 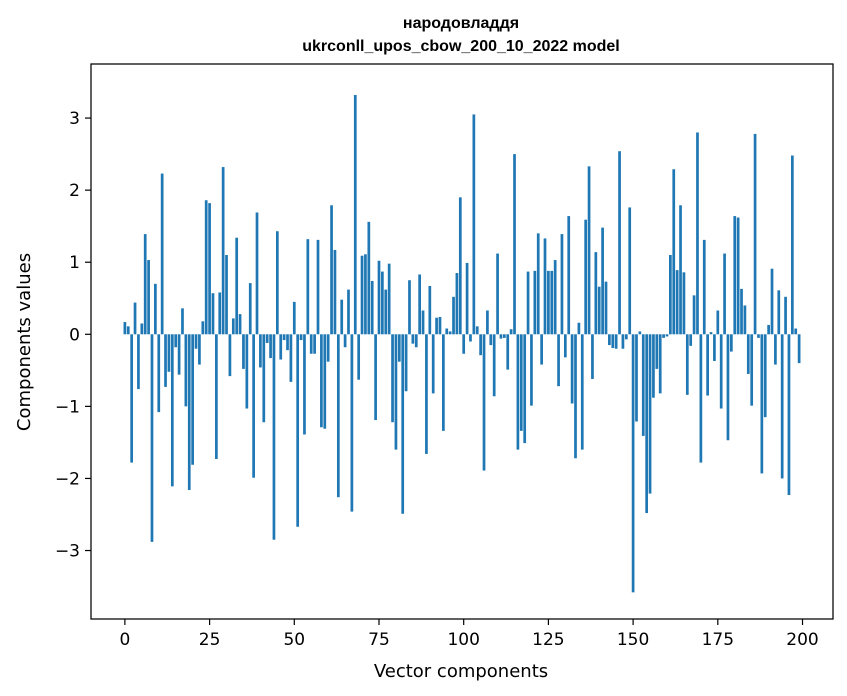 I want to click on x-tick-label: 175, so click(x=718, y=640).